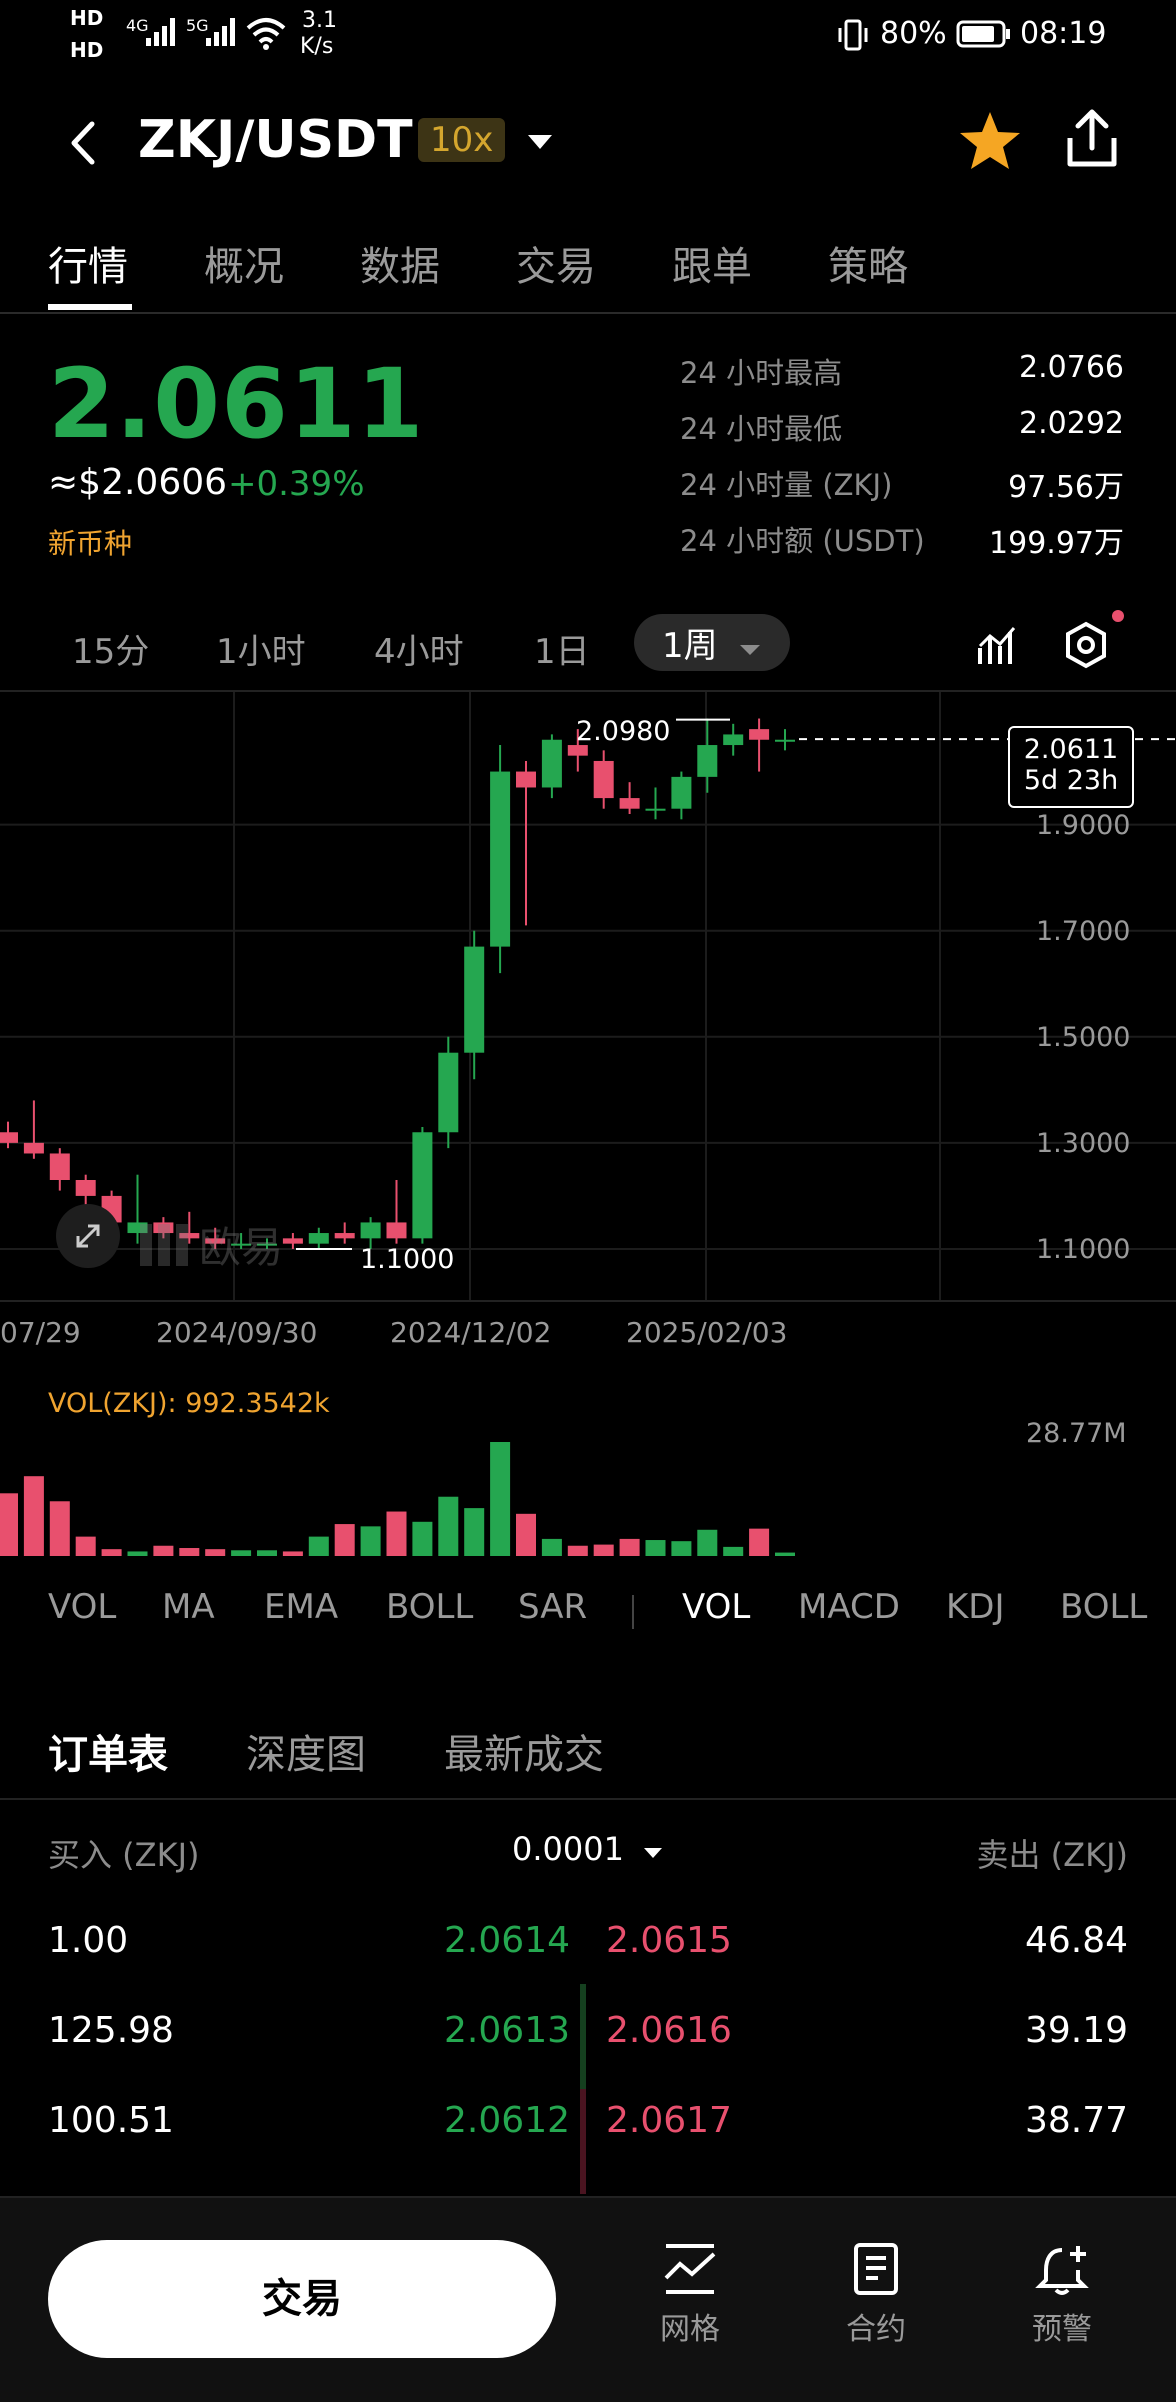  Describe the element at coordinates (707, 1332) in the screenshot. I see `date-label-4: 2025/02/03` at that location.